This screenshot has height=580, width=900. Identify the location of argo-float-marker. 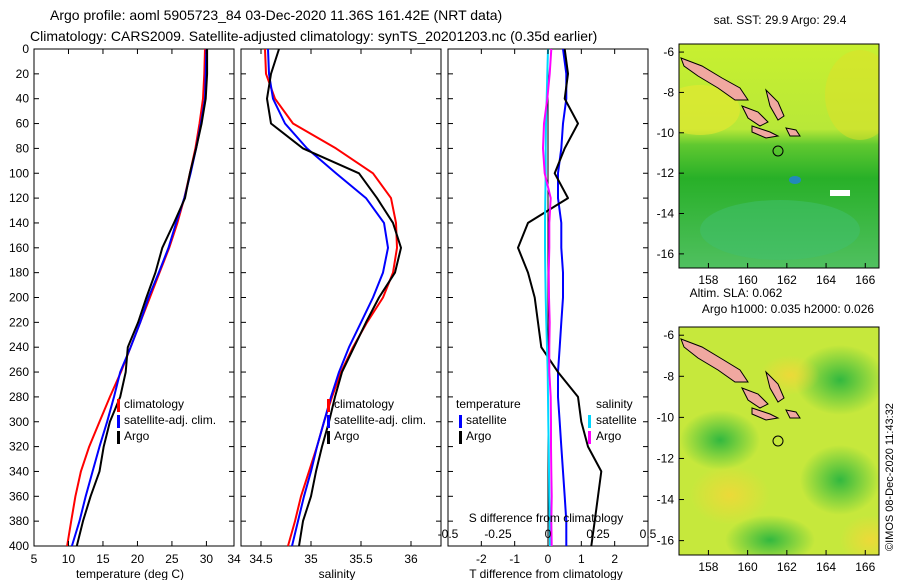
(778, 441).